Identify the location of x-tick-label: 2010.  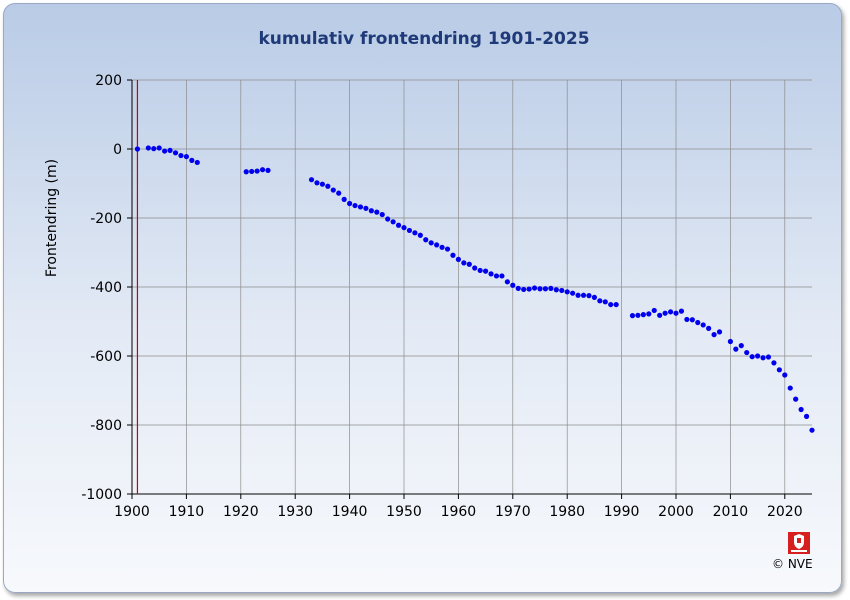
(731, 512).